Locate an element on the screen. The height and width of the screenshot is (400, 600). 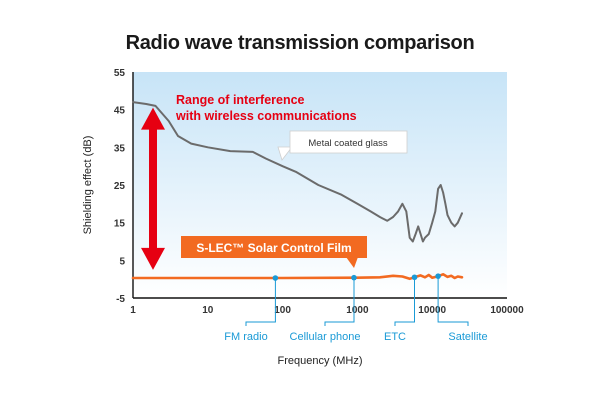
x-tick-label: 100 is located at coordinates (282, 310).